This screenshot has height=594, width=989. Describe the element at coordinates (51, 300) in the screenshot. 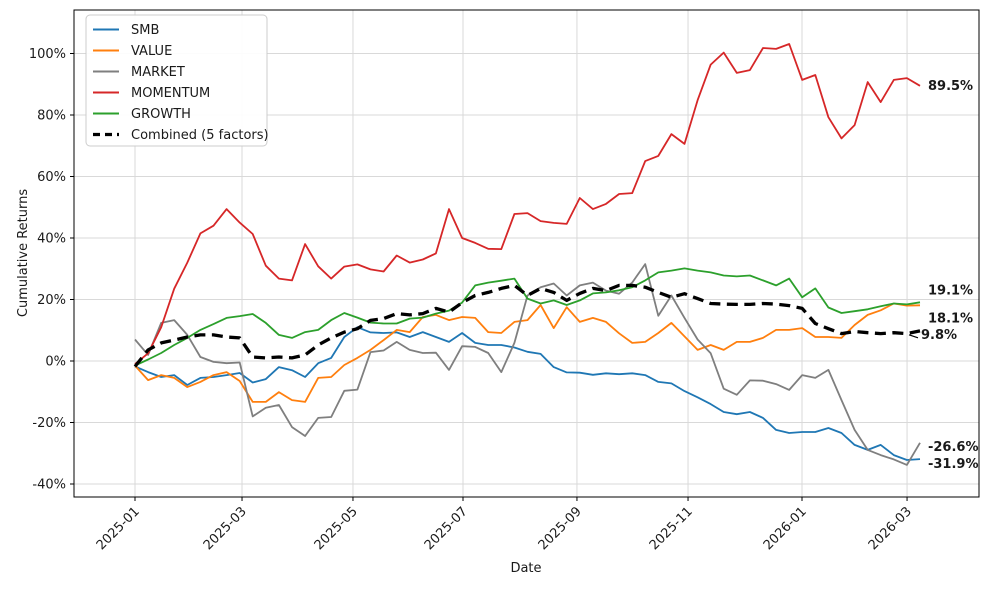

I see `y-tick-label: 20%` at that location.